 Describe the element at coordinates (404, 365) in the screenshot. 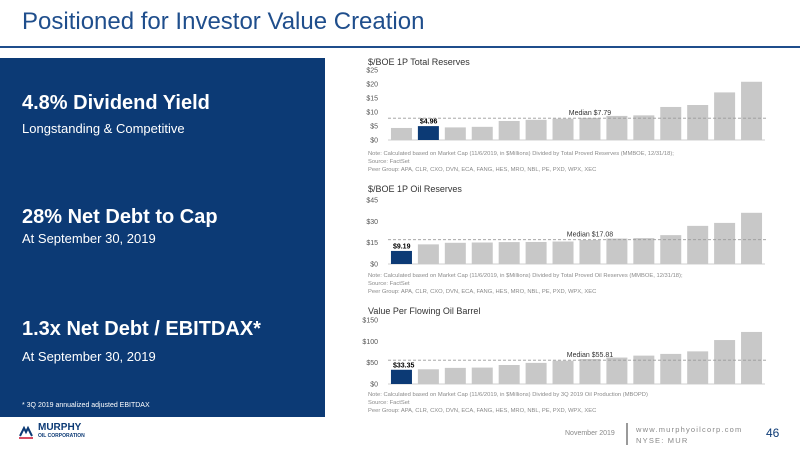

I see `data-label: $33.35` at that location.